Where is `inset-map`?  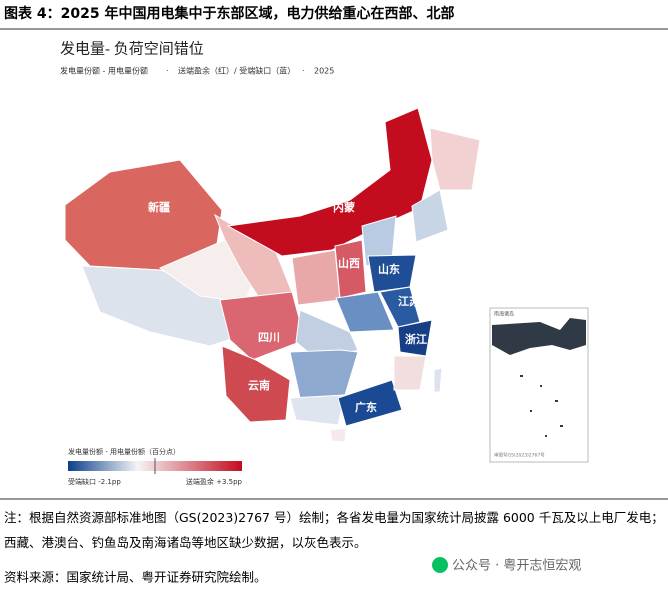 inset-map is located at coordinates (539, 336).